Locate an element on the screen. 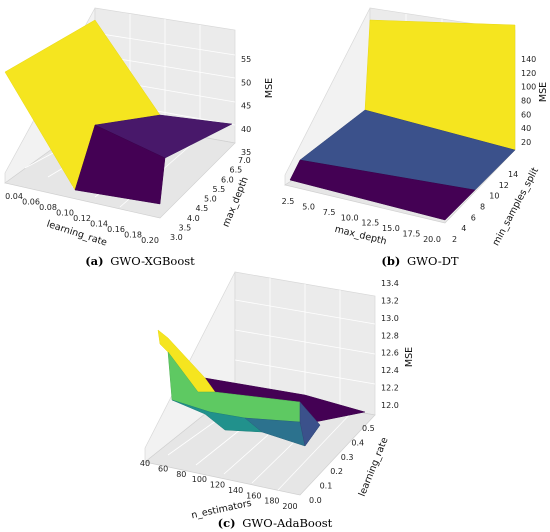 This screenshot has height=532, width=550. z-a-tick-3: 50 is located at coordinates (246, 82).